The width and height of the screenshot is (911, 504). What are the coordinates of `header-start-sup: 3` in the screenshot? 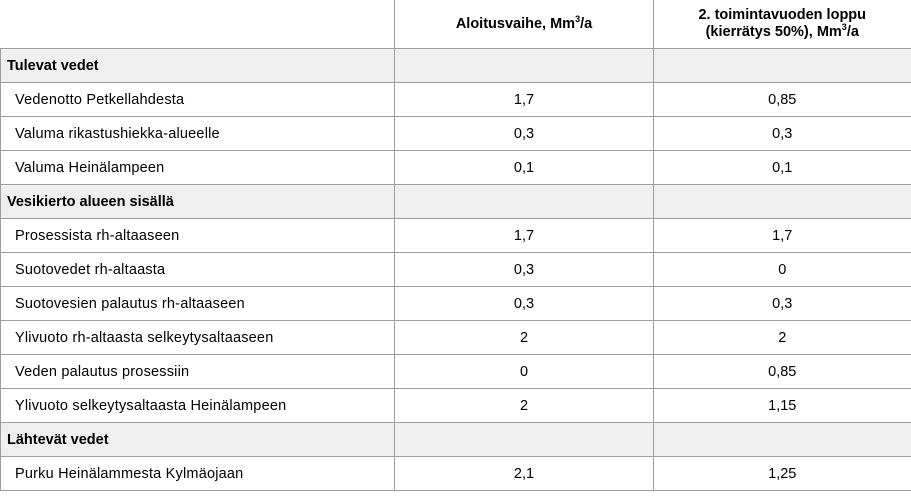 It's located at (578, 18).